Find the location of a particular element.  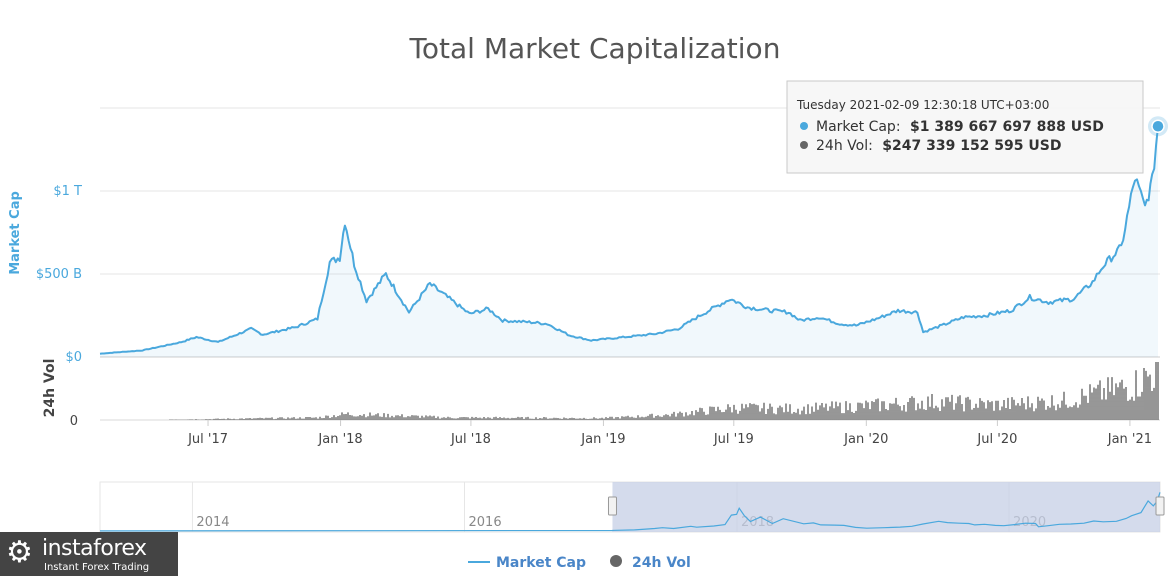

legend-label-market-cap: Market Cap is located at coordinates (541, 563).